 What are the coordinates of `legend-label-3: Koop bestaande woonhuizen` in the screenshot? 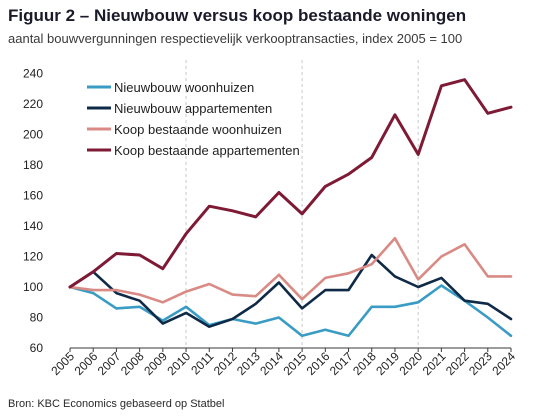 It's located at (198, 129).